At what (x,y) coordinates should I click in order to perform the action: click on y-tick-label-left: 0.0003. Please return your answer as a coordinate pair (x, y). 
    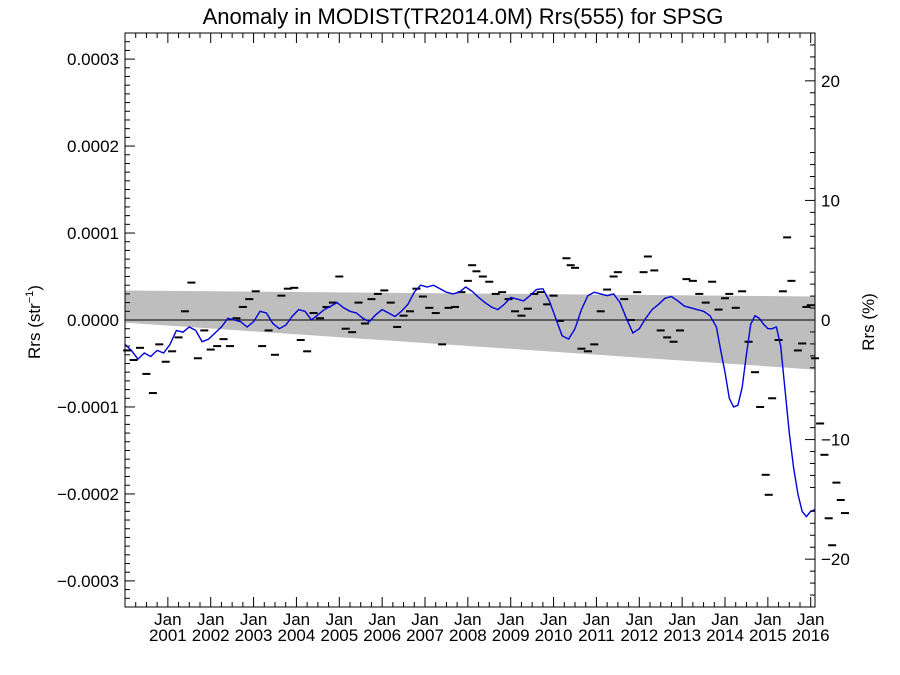
    Looking at the image, I should click on (93, 59).